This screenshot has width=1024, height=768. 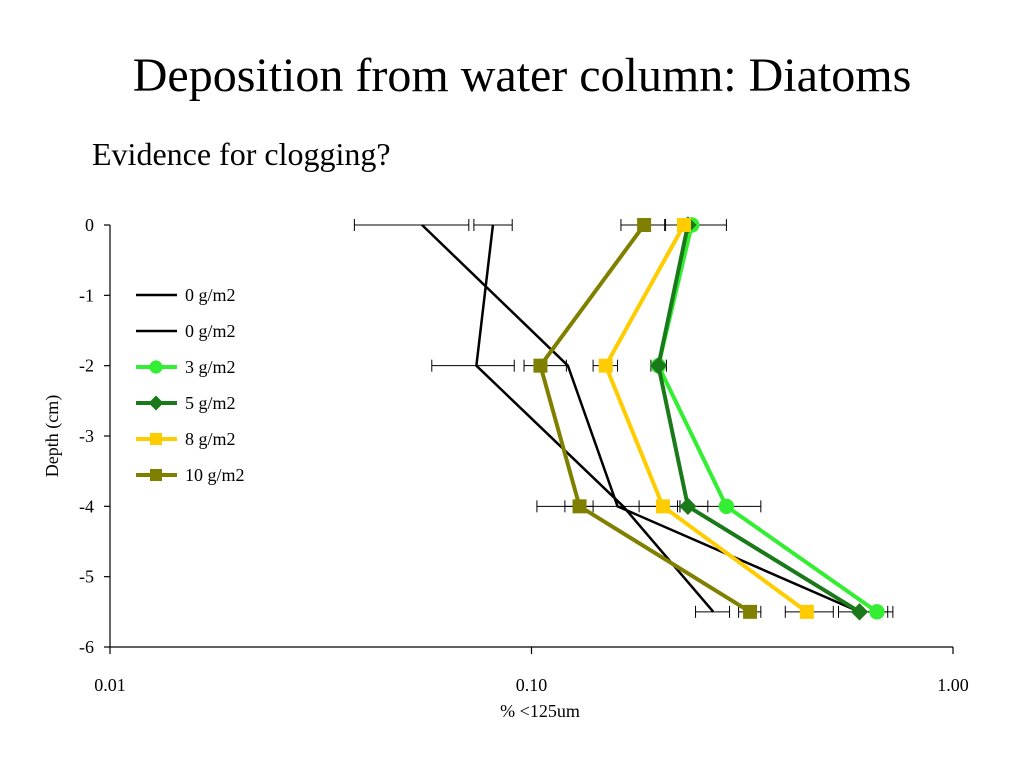 What do you see at coordinates (52, 436) in the screenshot?
I see `y-axis-title: Depth (cm)` at bounding box center [52, 436].